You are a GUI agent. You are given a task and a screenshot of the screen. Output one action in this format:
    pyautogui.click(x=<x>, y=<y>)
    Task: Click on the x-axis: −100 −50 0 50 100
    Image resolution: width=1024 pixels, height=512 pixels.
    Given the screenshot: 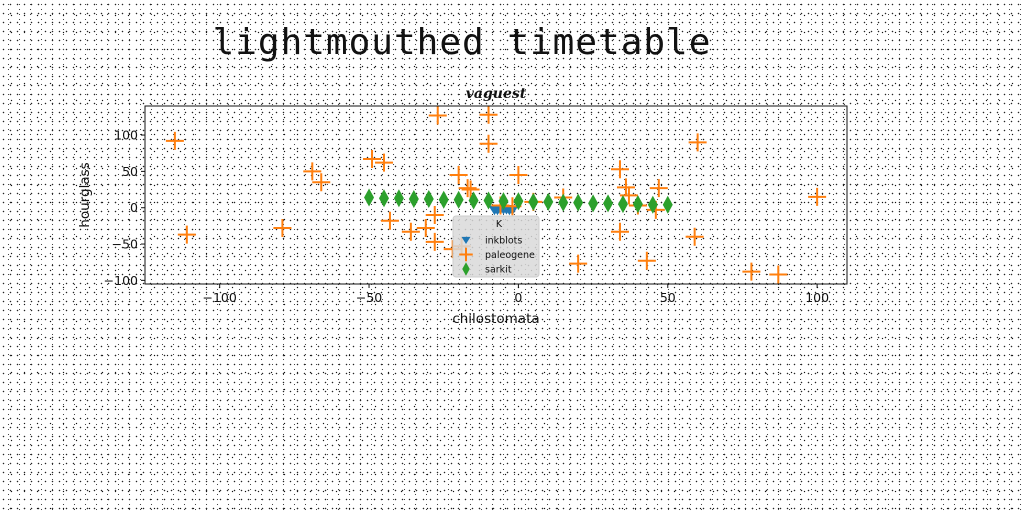 What is the action you would take?
    pyautogui.click(x=516, y=294)
    